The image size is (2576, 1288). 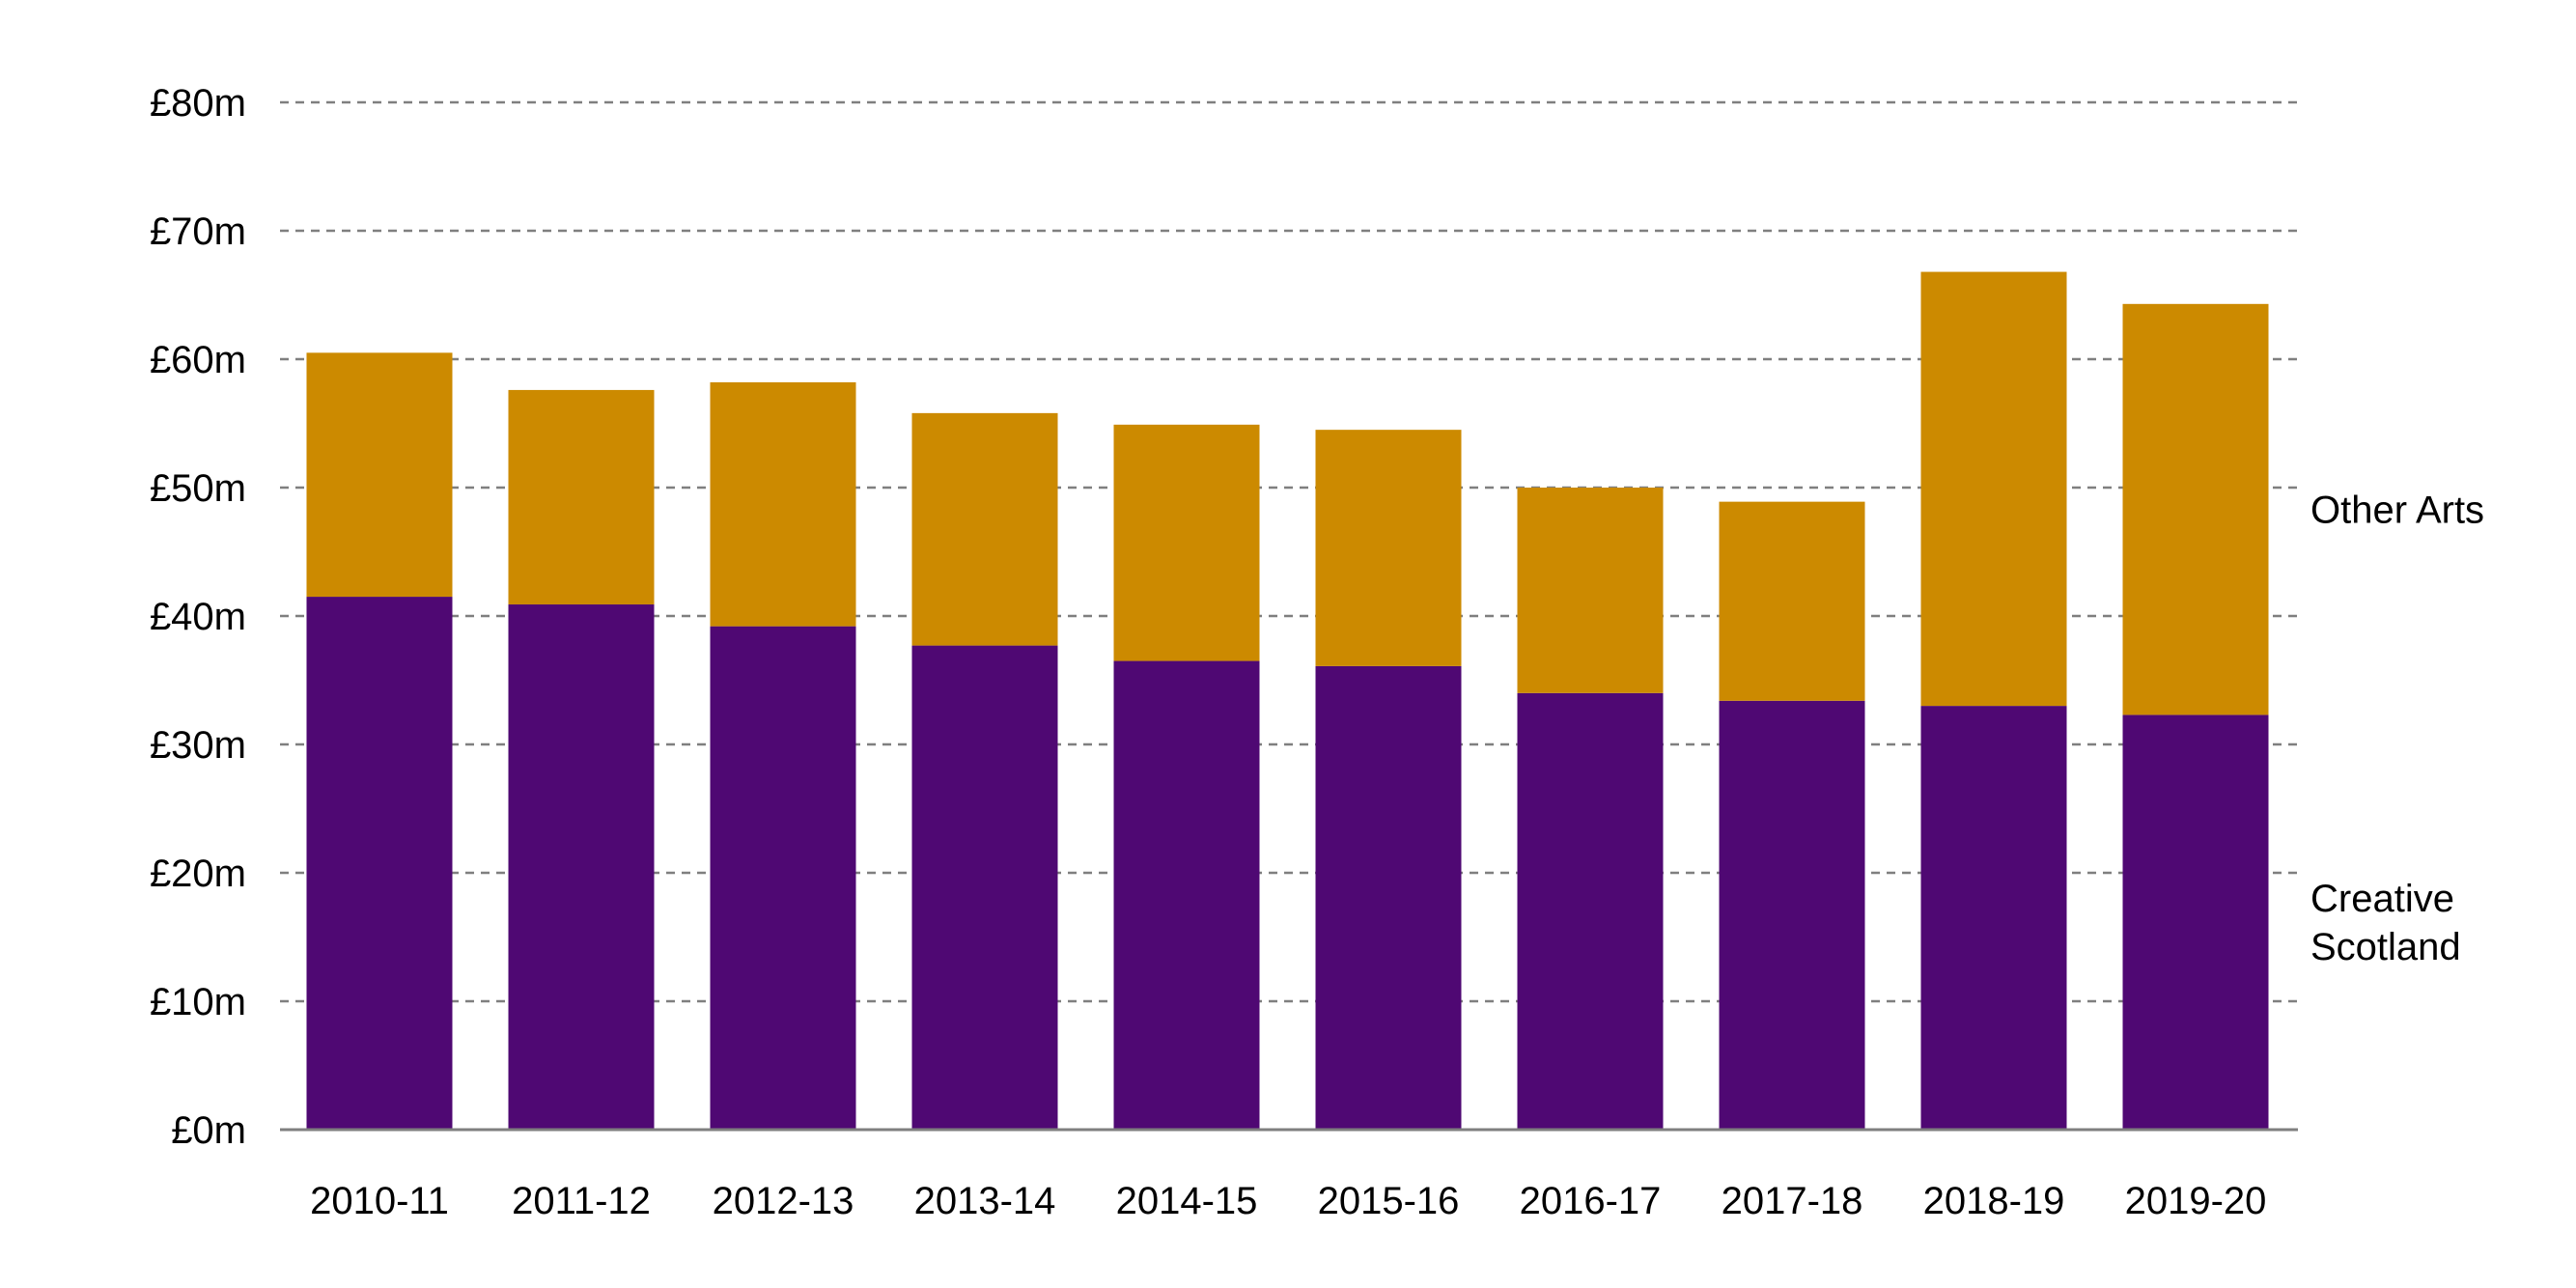 What do you see at coordinates (2386, 923) in the screenshot?
I see `series-label-creative-scotland: Creative Scotland` at bounding box center [2386, 923].